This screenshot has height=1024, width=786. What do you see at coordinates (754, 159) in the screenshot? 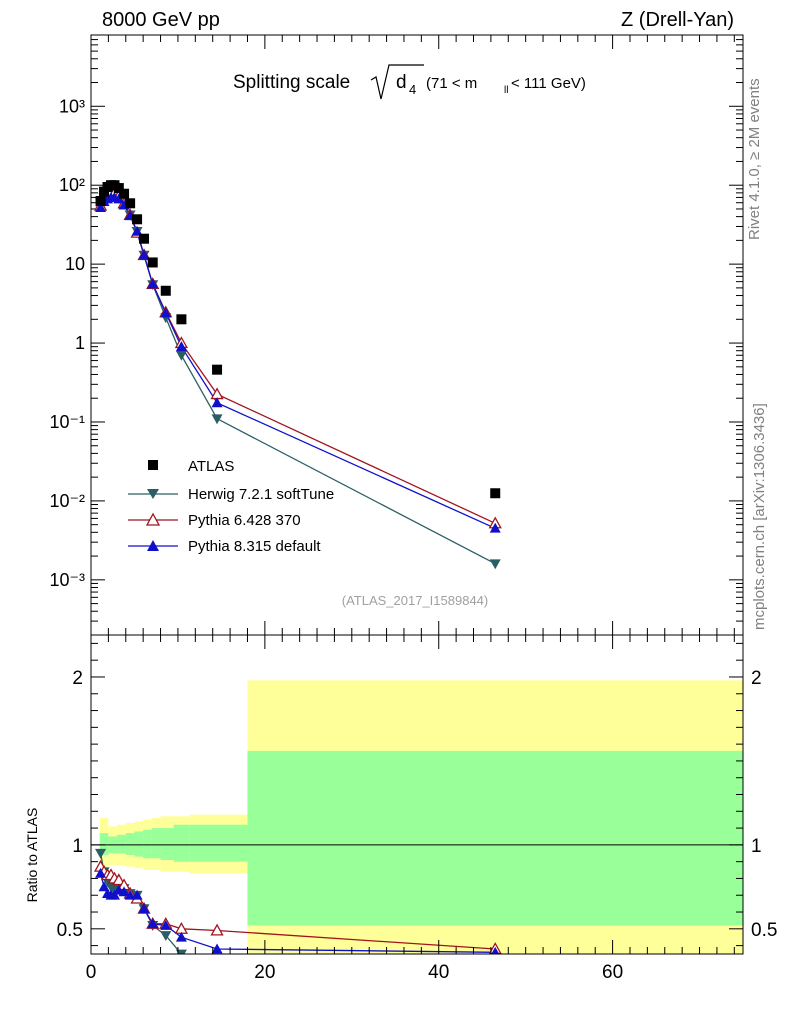
I see `rivet-label: Rivet 4.1.0, ≥ 2M events` at bounding box center [754, 159].